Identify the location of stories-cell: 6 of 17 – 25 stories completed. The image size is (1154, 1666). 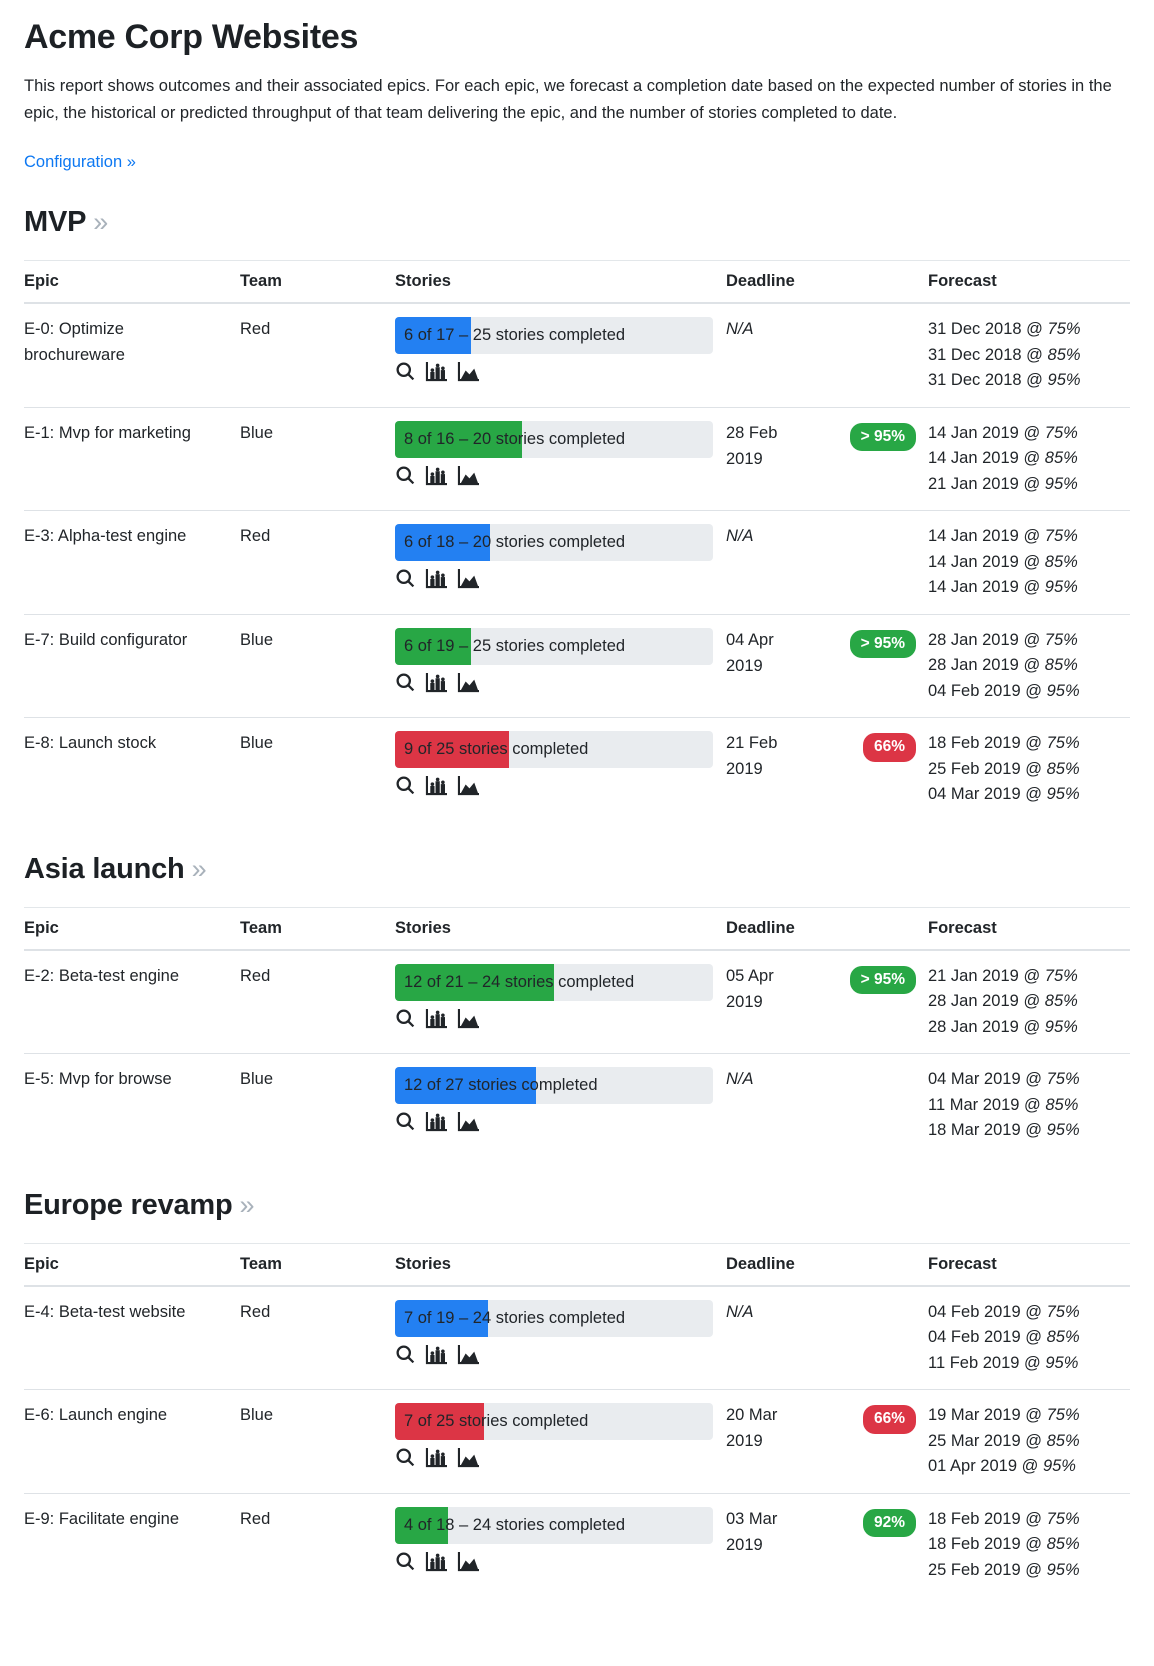
(560, 355).